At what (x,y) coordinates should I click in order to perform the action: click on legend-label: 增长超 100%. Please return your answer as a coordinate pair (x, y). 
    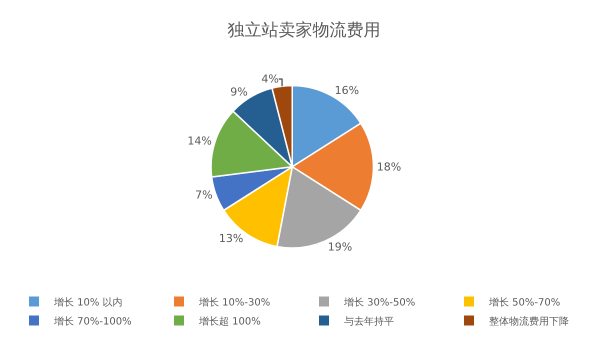
    Looking at the image, I should click on (229, 321).